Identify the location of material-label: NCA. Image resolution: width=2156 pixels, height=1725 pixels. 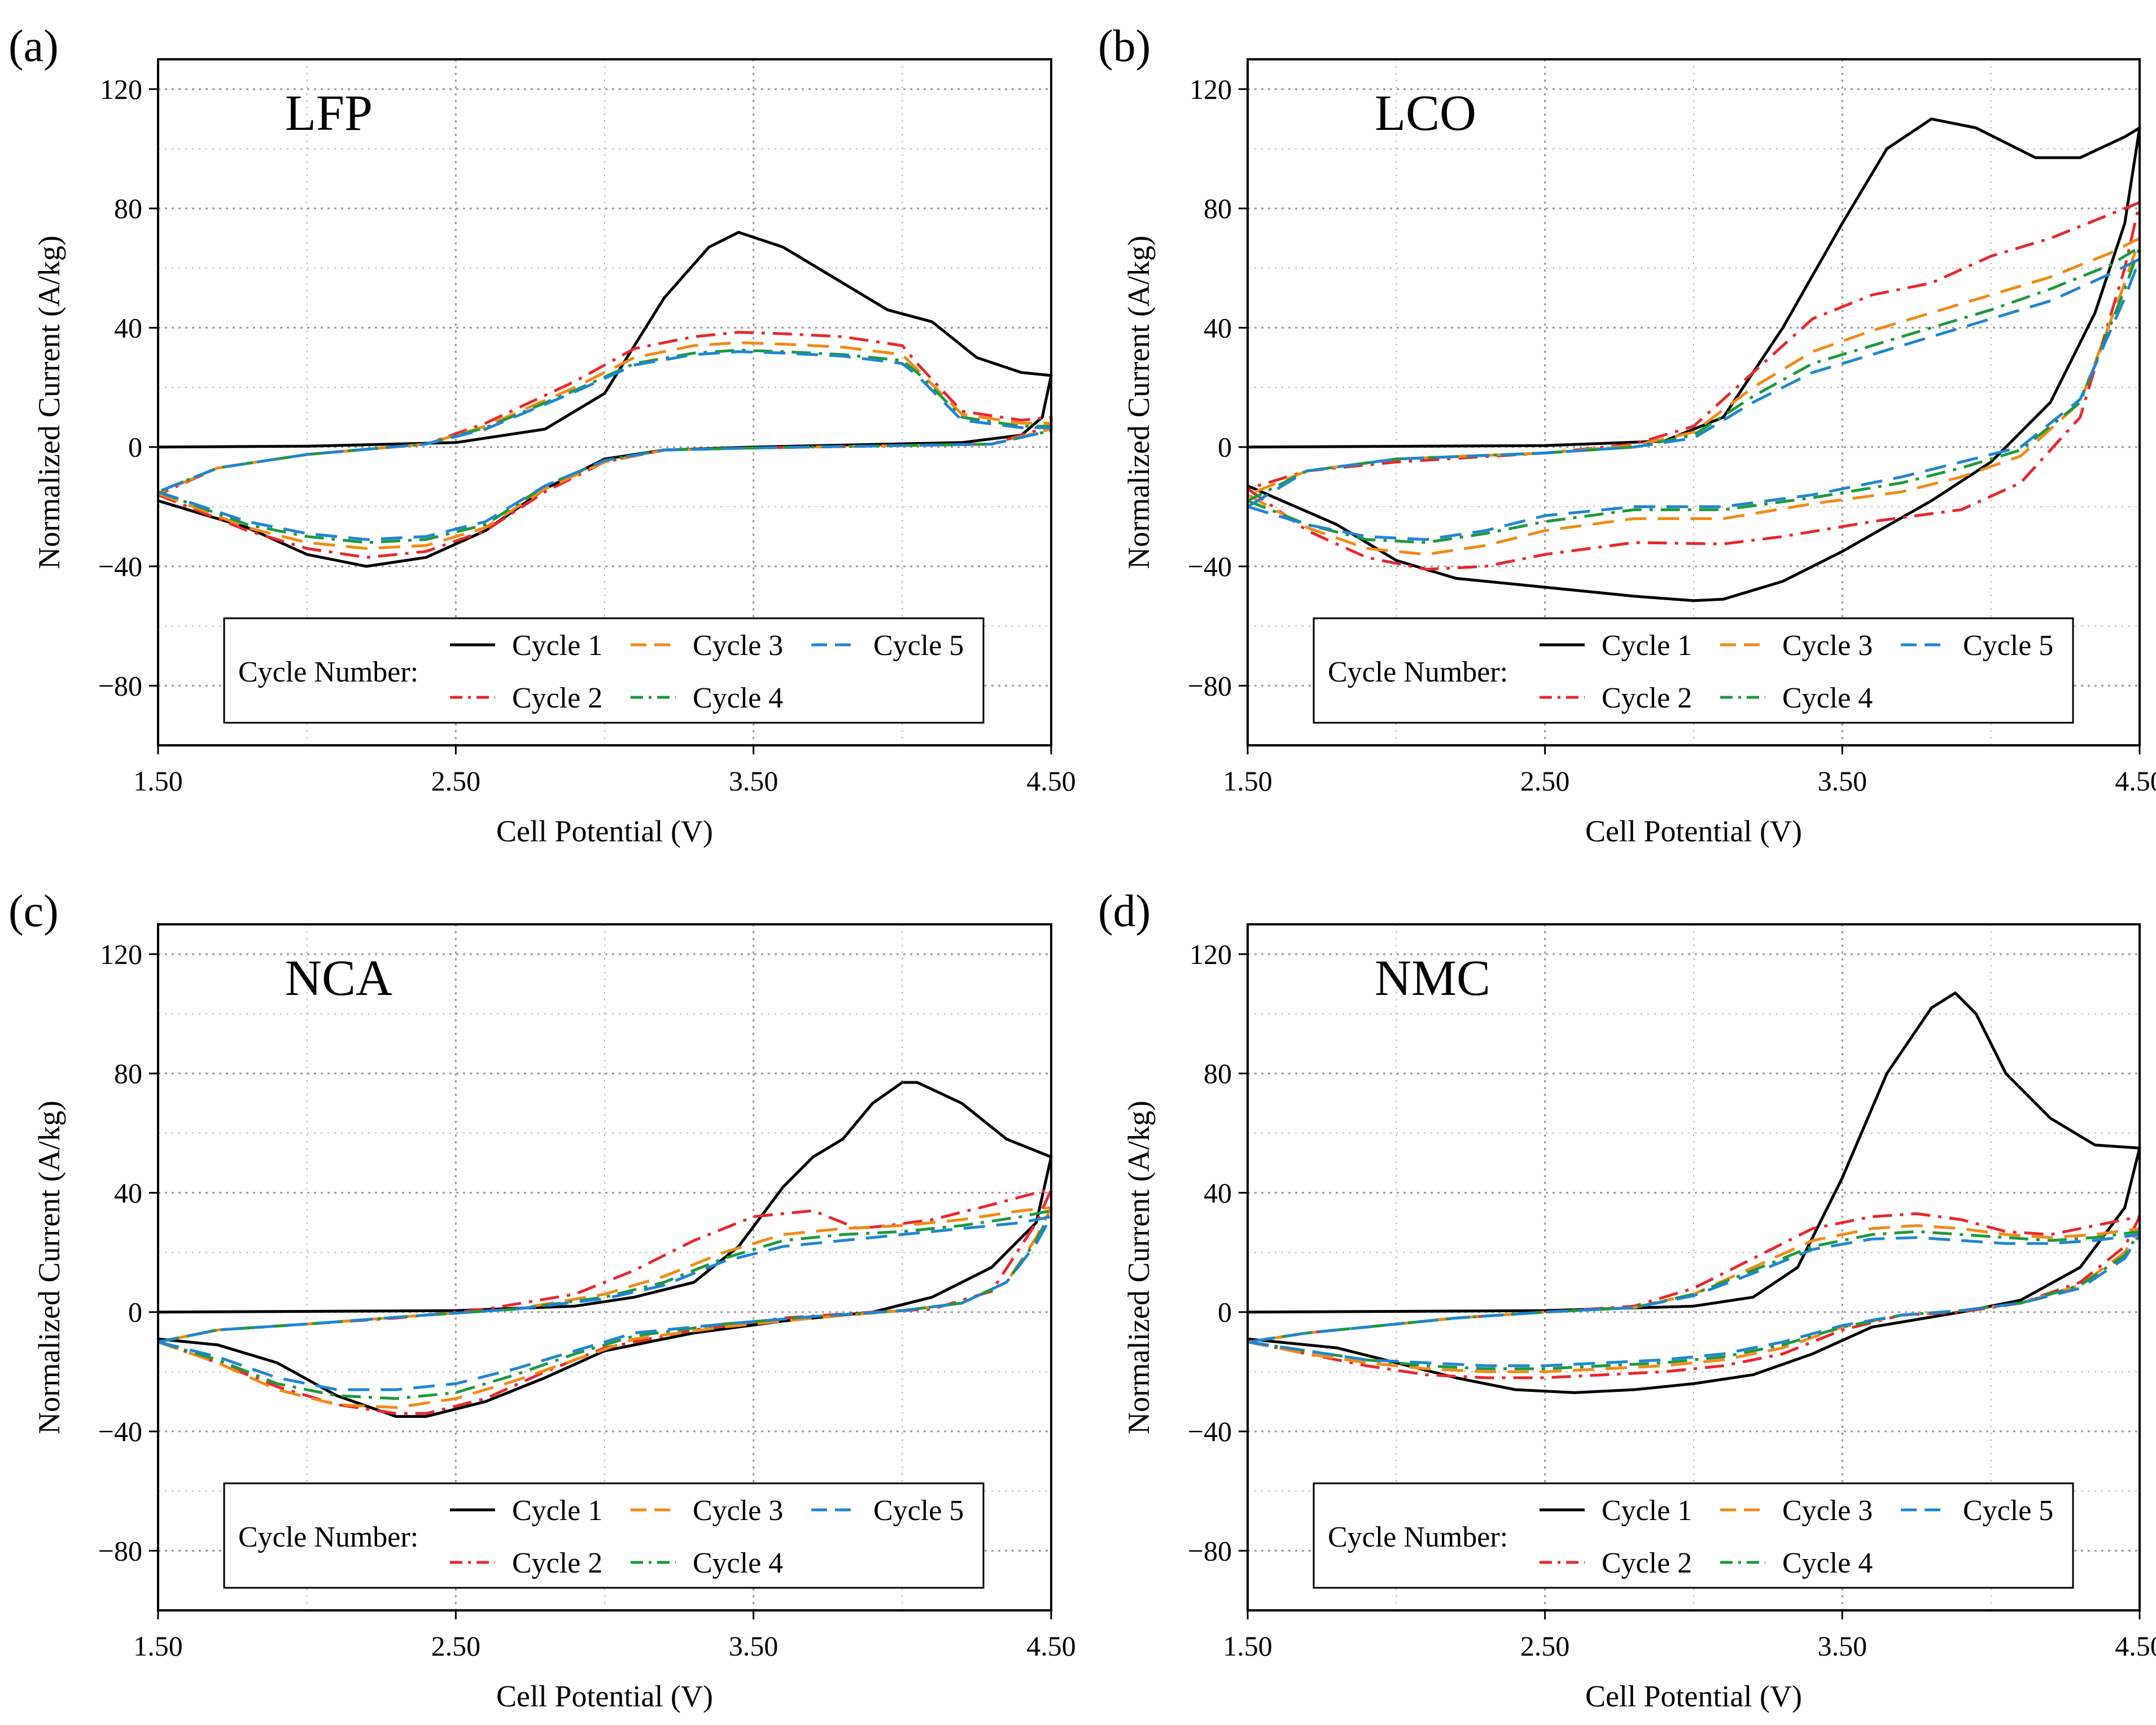
(338, 978).